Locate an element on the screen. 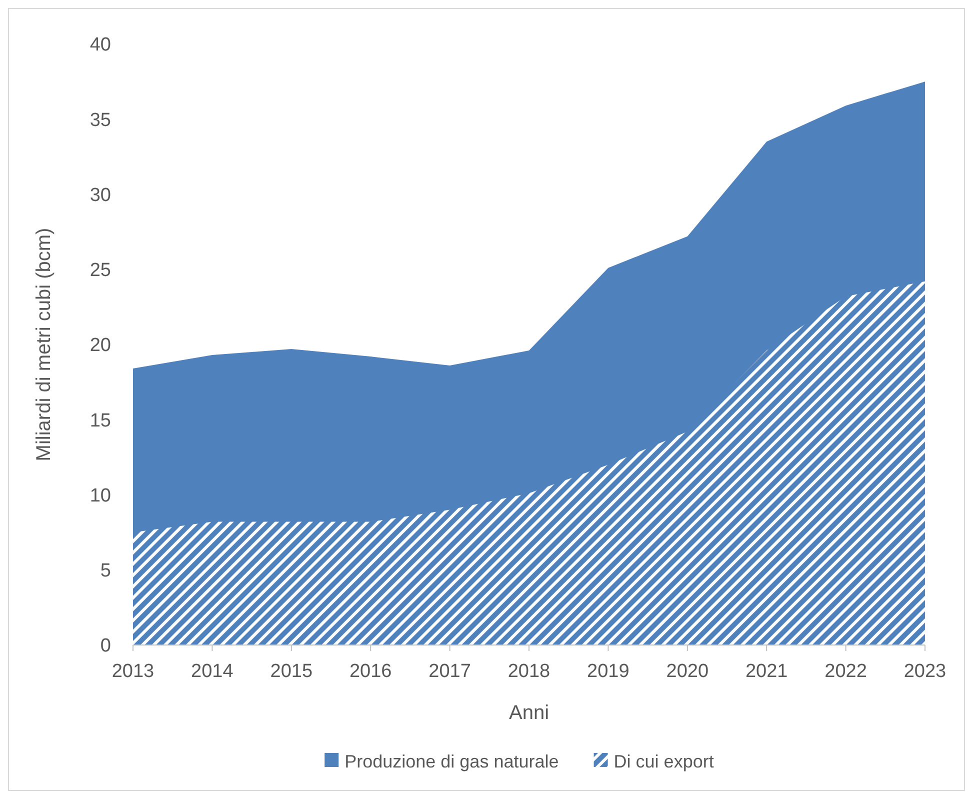  legend-label: Di cui export is located at coordinates (664, 761).